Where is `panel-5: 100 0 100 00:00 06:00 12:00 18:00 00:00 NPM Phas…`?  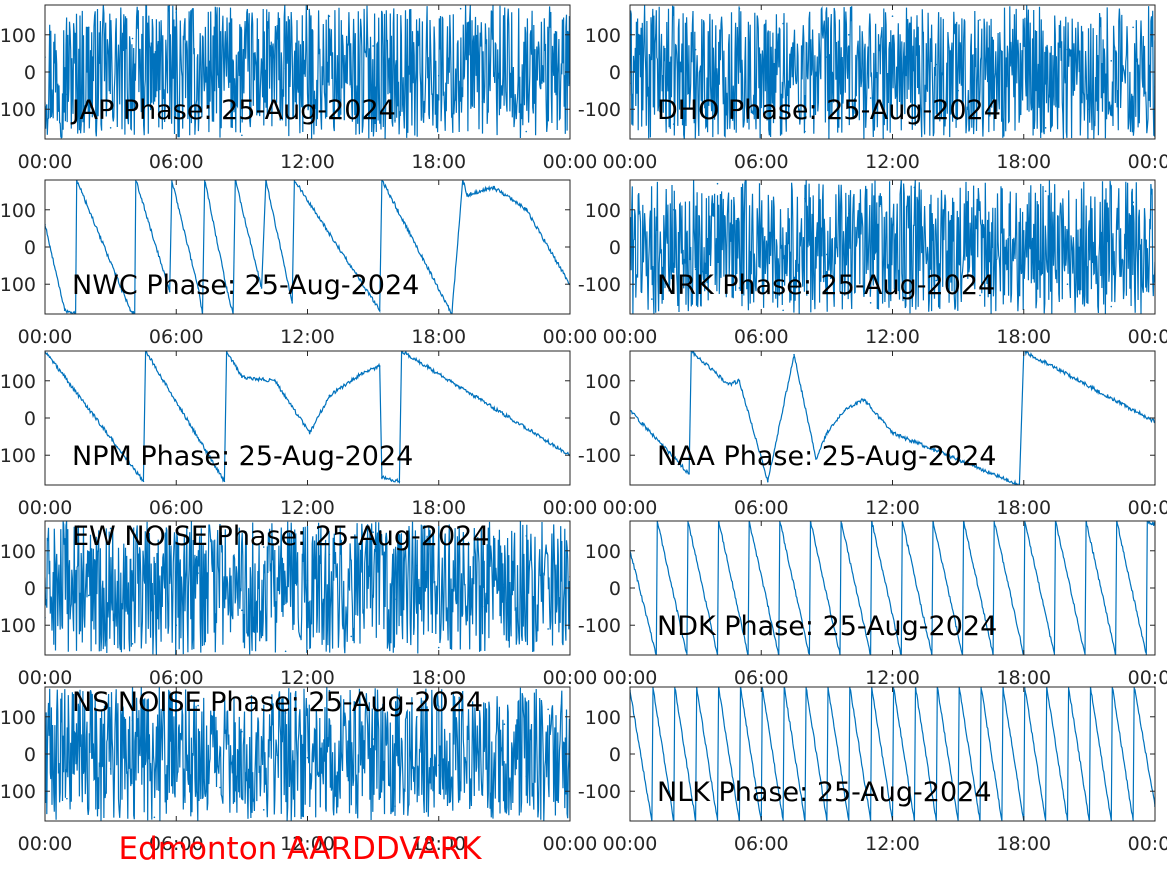 panel-5: 100 0 100 00:00 06:00 12:00 18:00 00:00 NPM Phas… is located at coordinates (298, 434).